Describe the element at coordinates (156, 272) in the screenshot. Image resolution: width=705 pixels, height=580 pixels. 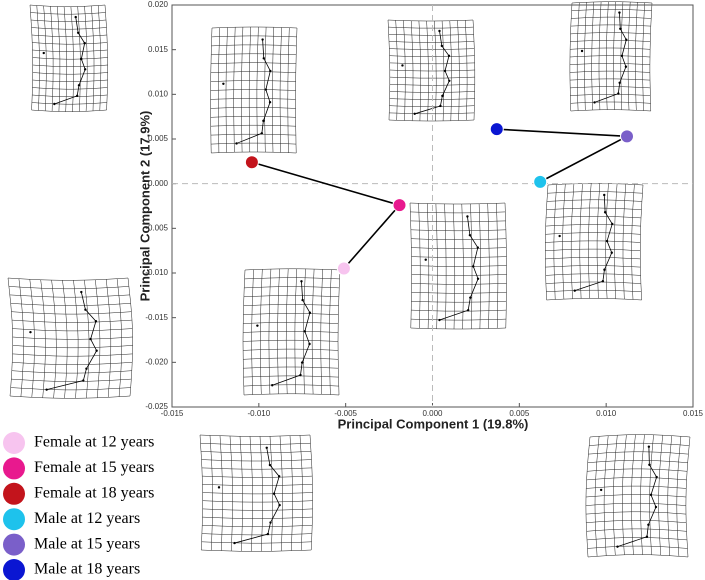
I see `y-tick-label: -0.010` at that location.